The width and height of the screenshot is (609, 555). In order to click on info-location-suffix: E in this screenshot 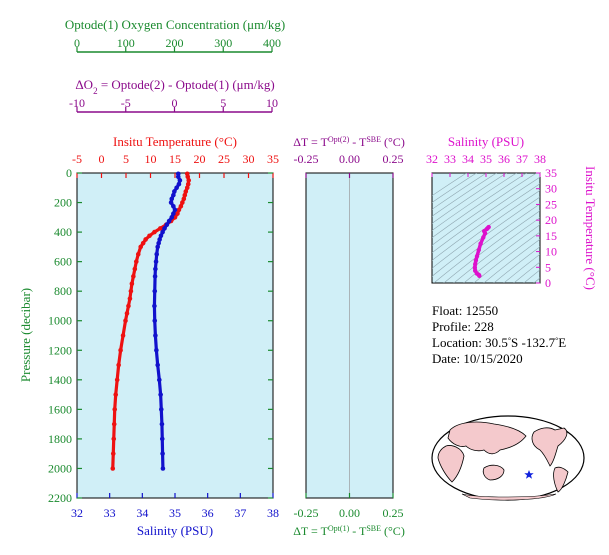, I will do `click(562, 342)`.